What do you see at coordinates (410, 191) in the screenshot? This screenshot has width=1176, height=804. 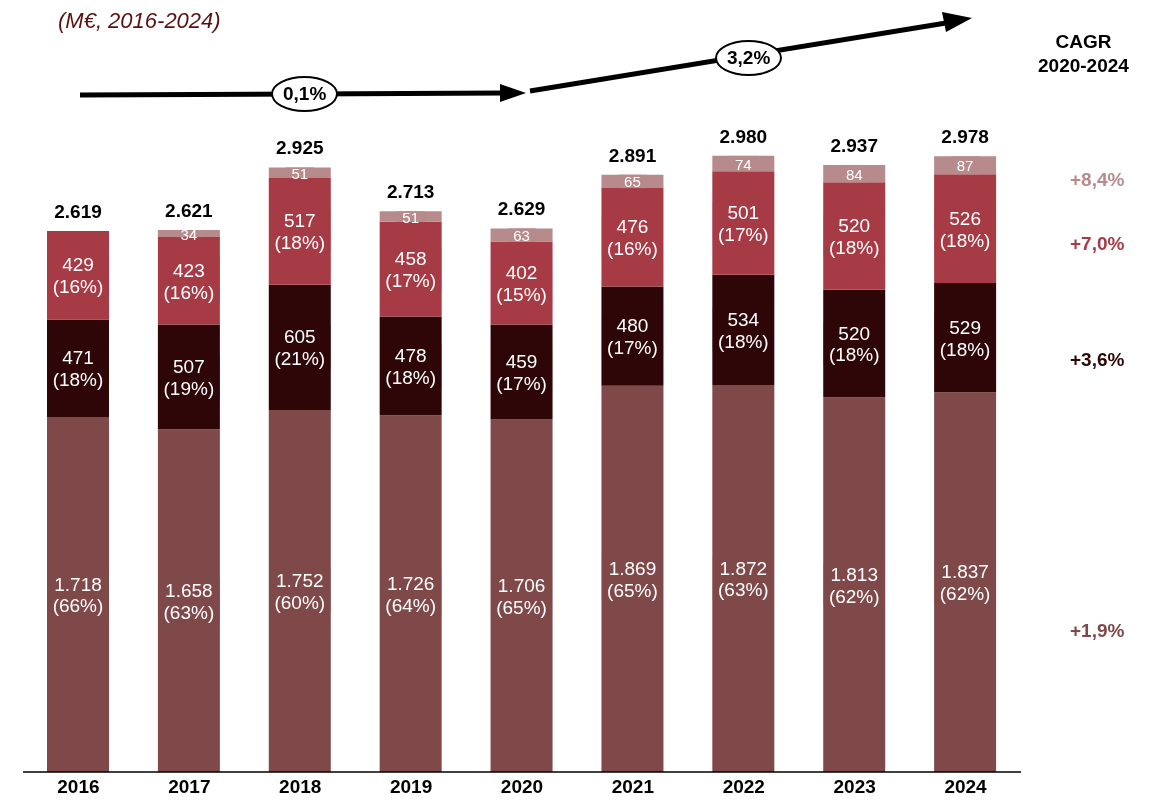 I see `total-label: 2.713` at bounding box center [410, 191].